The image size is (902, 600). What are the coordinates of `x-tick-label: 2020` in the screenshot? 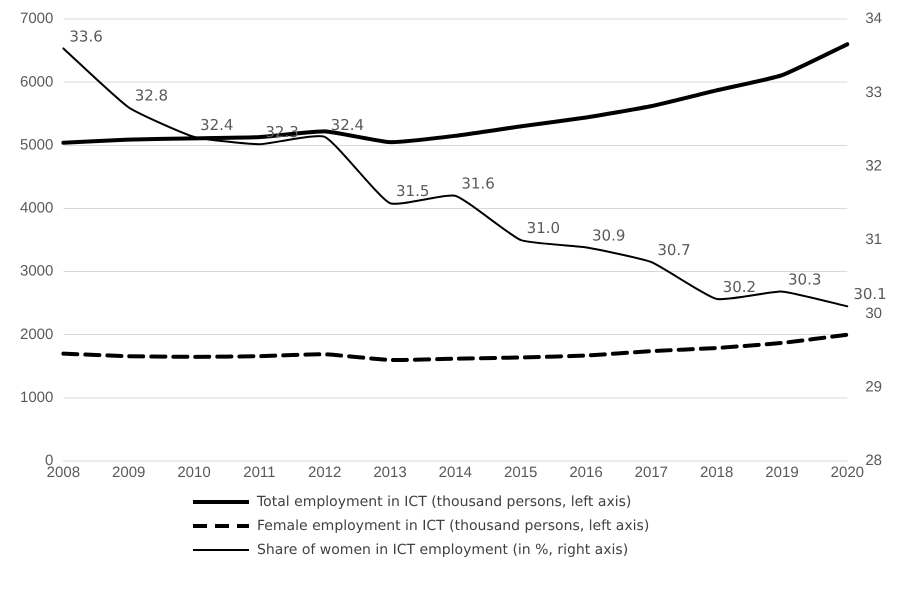 It's located at (847, 473).